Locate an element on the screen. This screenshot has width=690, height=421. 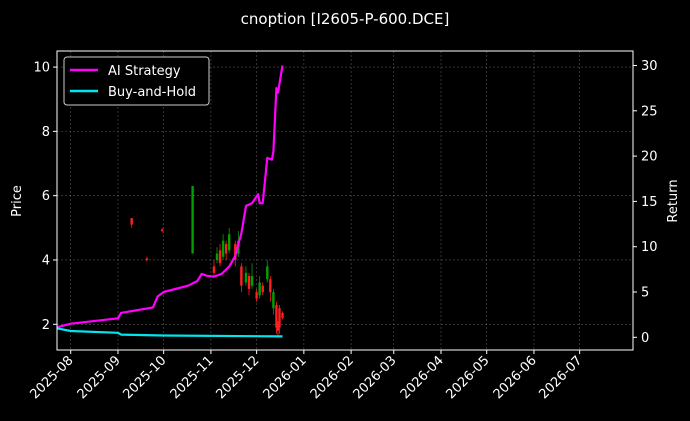
y-right-tick-label: 25 is located at coordinates (649, 111).